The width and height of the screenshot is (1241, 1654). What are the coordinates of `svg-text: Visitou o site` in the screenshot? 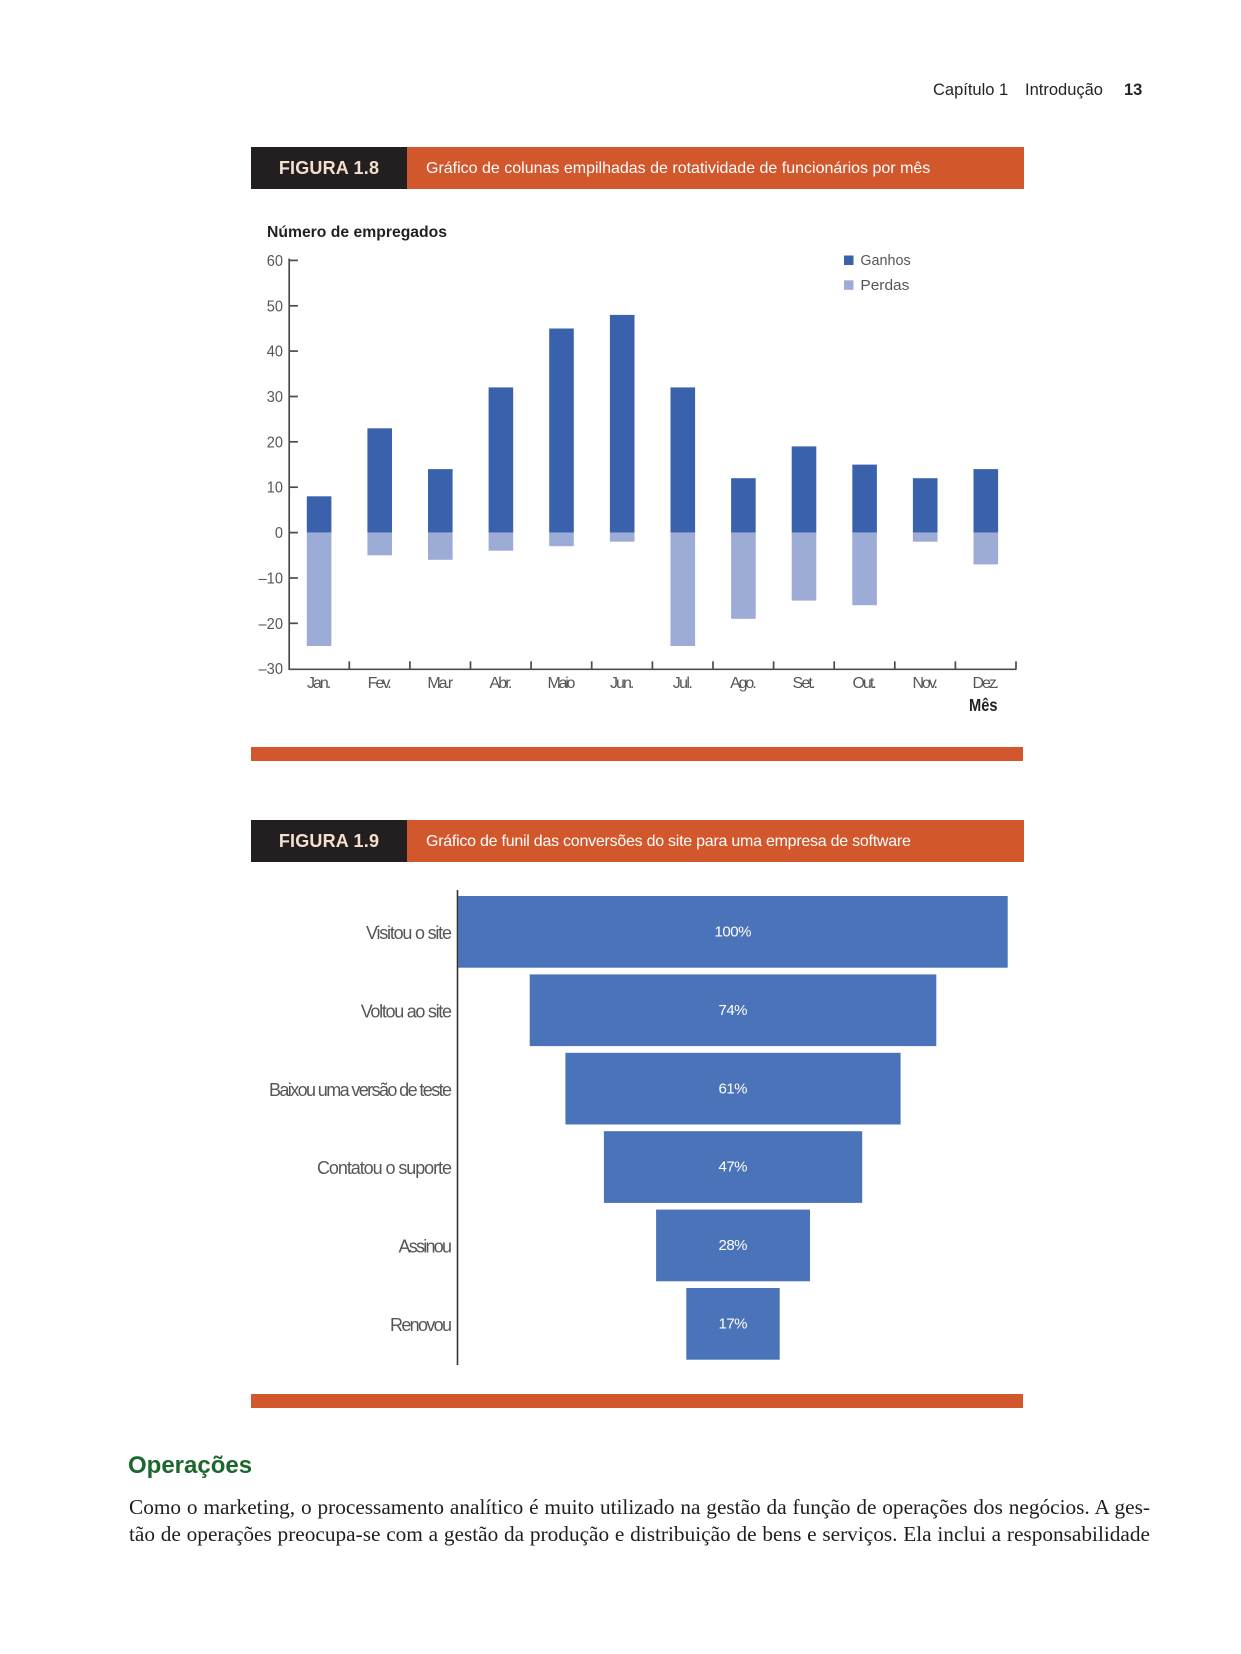 It's located at (409, 933).